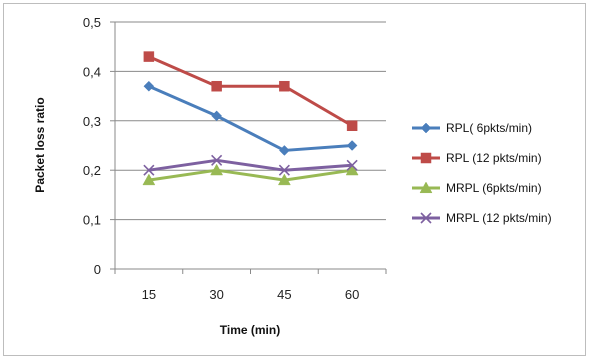  I want to click on legend-item: MRPL (12 pkts/min), so click(482, 218).